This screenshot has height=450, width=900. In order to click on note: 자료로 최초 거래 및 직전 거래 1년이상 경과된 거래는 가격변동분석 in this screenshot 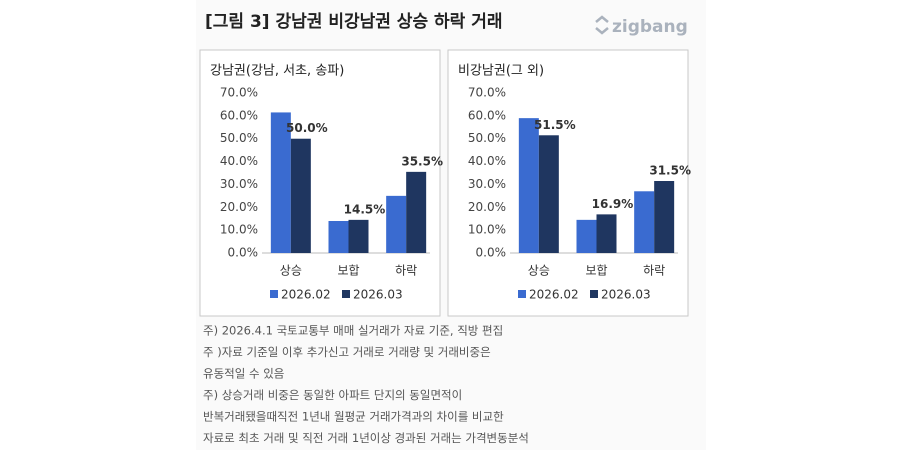, I will do `click(366, 438)`.